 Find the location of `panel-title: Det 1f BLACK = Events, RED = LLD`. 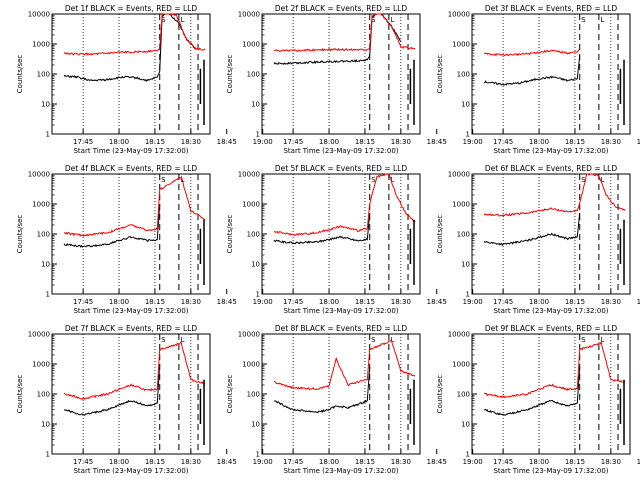

panel-title: Det 1f BLACK = Events, RED = LLD is located at coordinates (131, 8).